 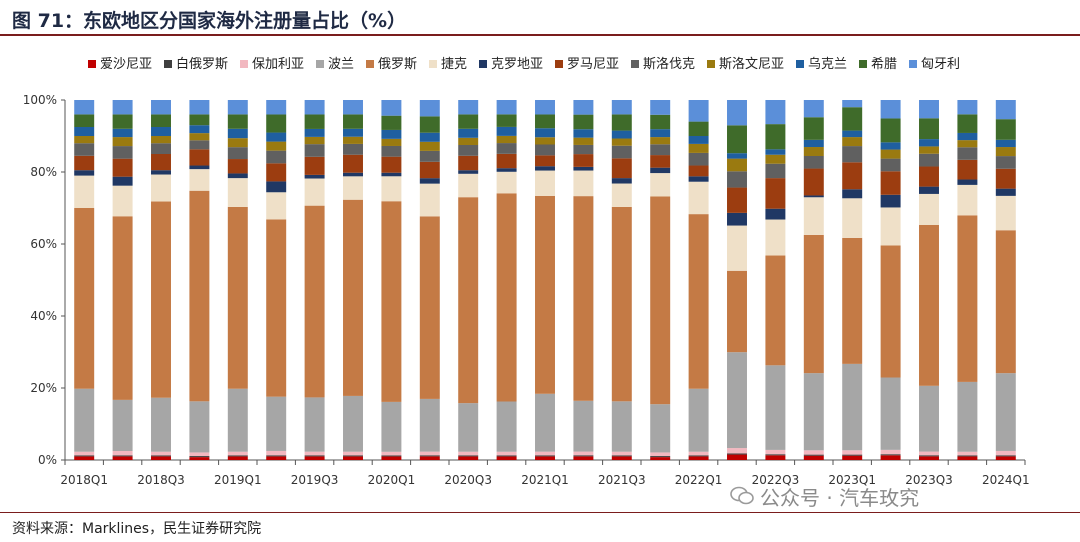 What do you see at coordinates (540, 512) in the screenshot?
I see `source-divider` at bounding box center [540, 512].